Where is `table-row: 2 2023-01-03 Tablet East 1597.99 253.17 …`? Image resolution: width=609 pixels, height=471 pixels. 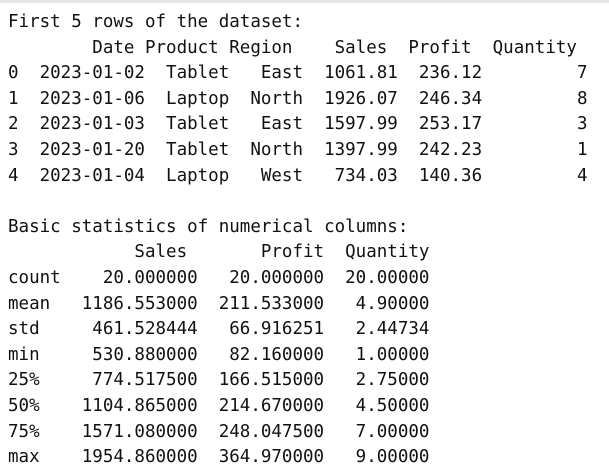 table-row: 2 2023-01-03 Tablet East 1597.99 253.17 … is located at coordinates (298, 124).